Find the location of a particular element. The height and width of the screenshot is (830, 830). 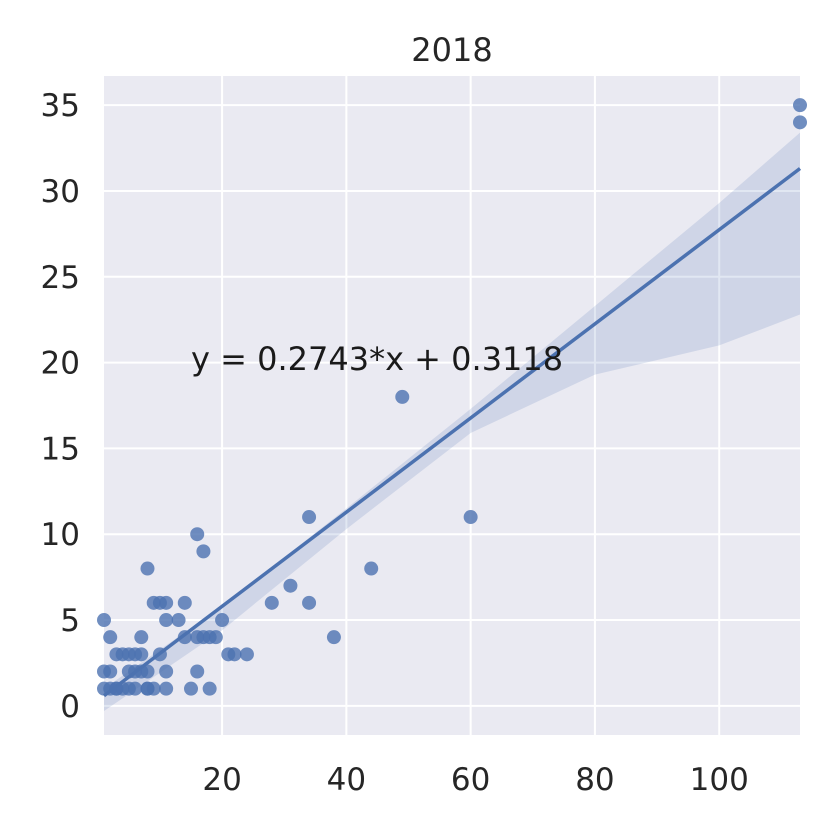

x-tick-label: 100 is located at coordinates (719, 780).